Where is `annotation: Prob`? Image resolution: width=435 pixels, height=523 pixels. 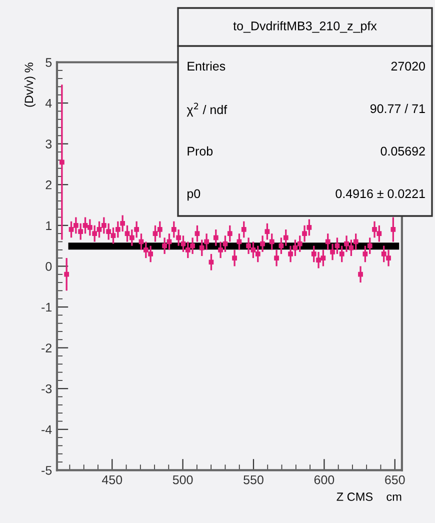 annotation: Prob is located at coordinates (200, 151).